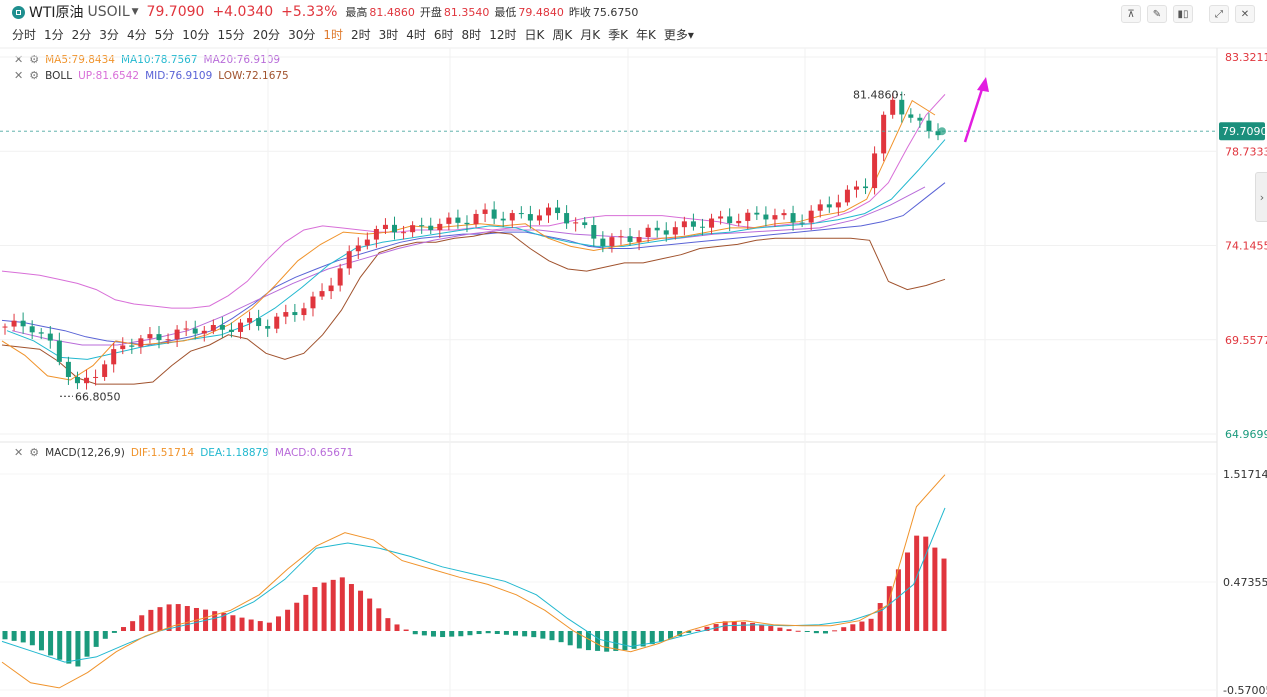 This screenshot has width=1267, height=697. I want to click on period-tab-17: 日K, so click(534, 35).